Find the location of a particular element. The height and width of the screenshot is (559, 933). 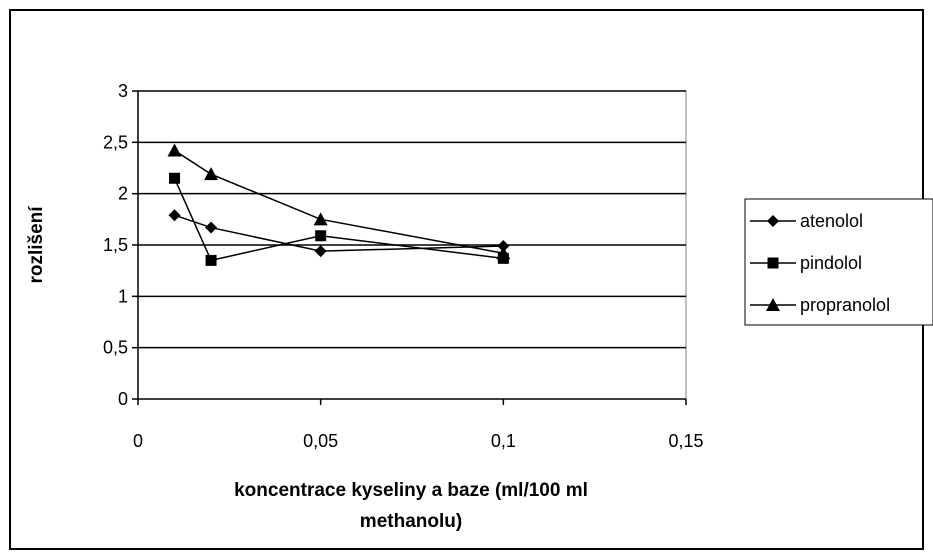

legend-marker-propranolol is located at coordinates (773, 304).